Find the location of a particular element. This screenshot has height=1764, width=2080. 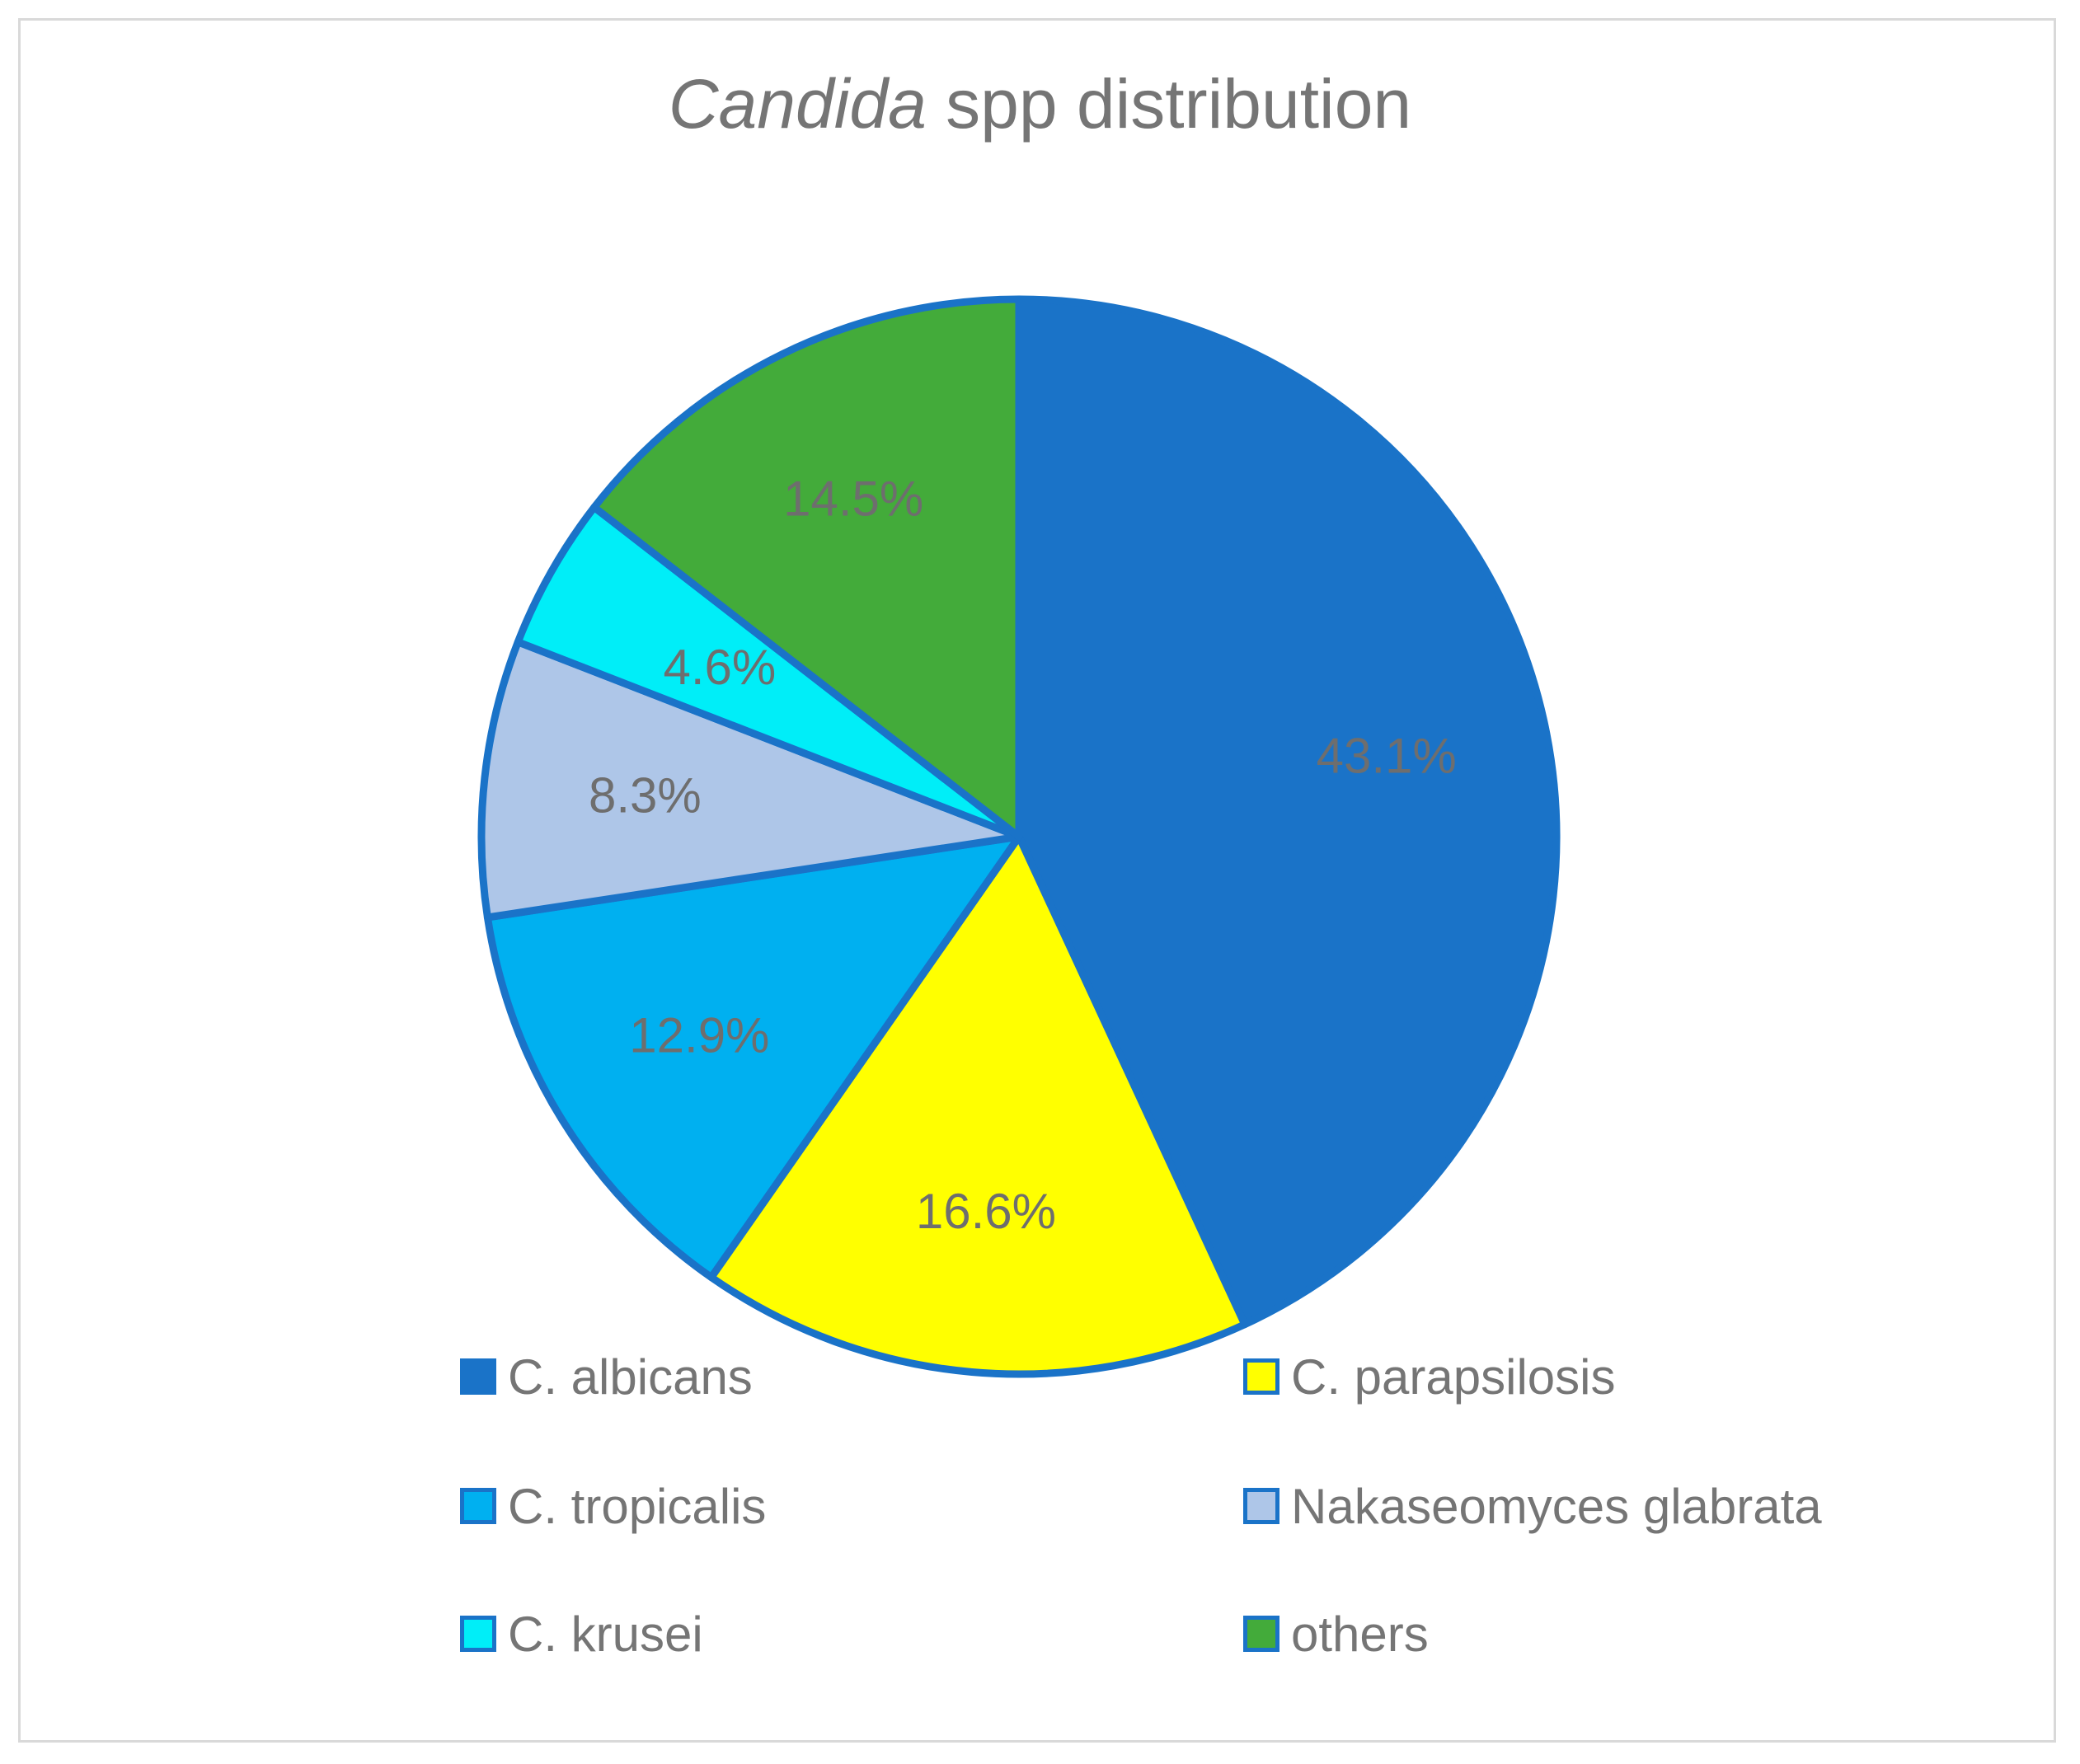

pie-slice-c-tropicalis is located at coordinates (753, 1057).